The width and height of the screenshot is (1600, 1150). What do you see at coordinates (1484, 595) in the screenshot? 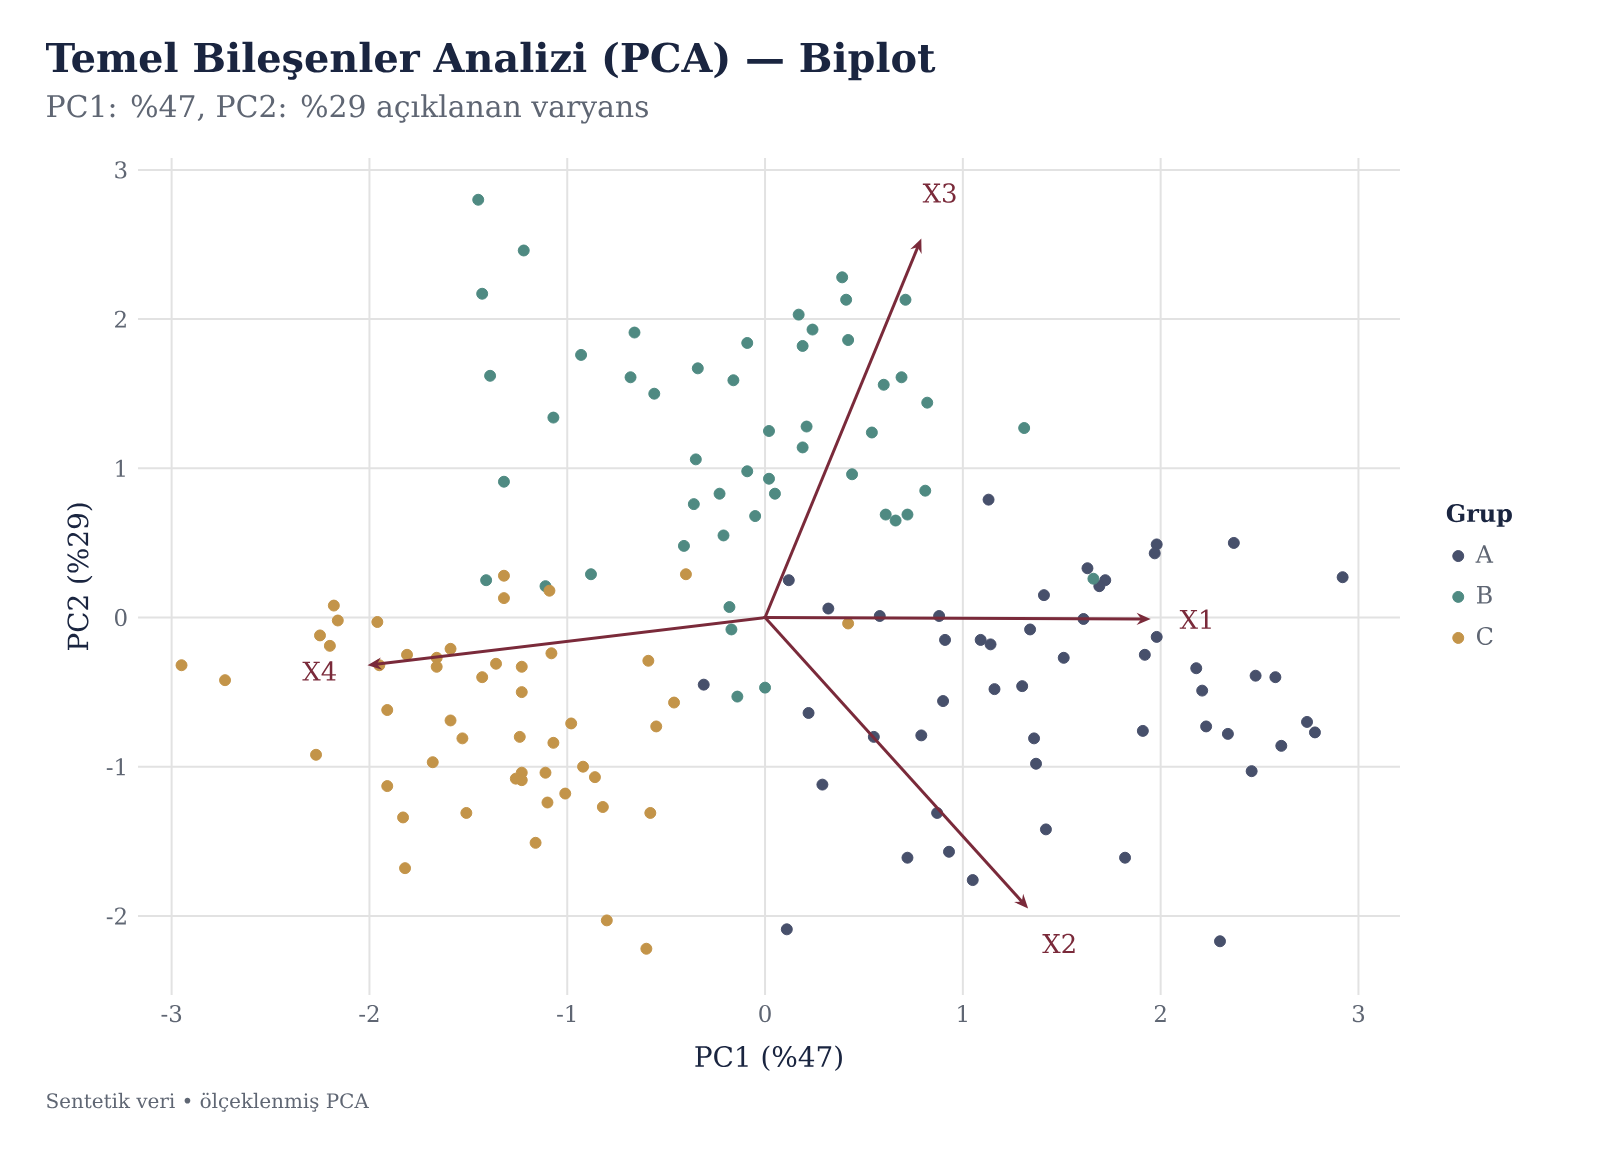
I see `legend-label: B` at bounding box center [1484, 595].